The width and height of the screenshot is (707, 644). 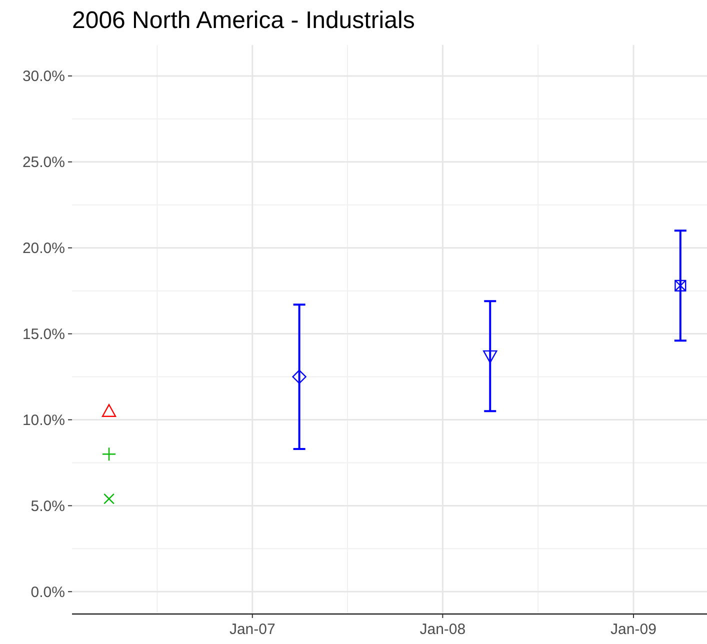 What do you see at coordinates (47, 506) in the screenshot?
I see `y-tick-label: 5.0%` at bounding box center [47, 506].